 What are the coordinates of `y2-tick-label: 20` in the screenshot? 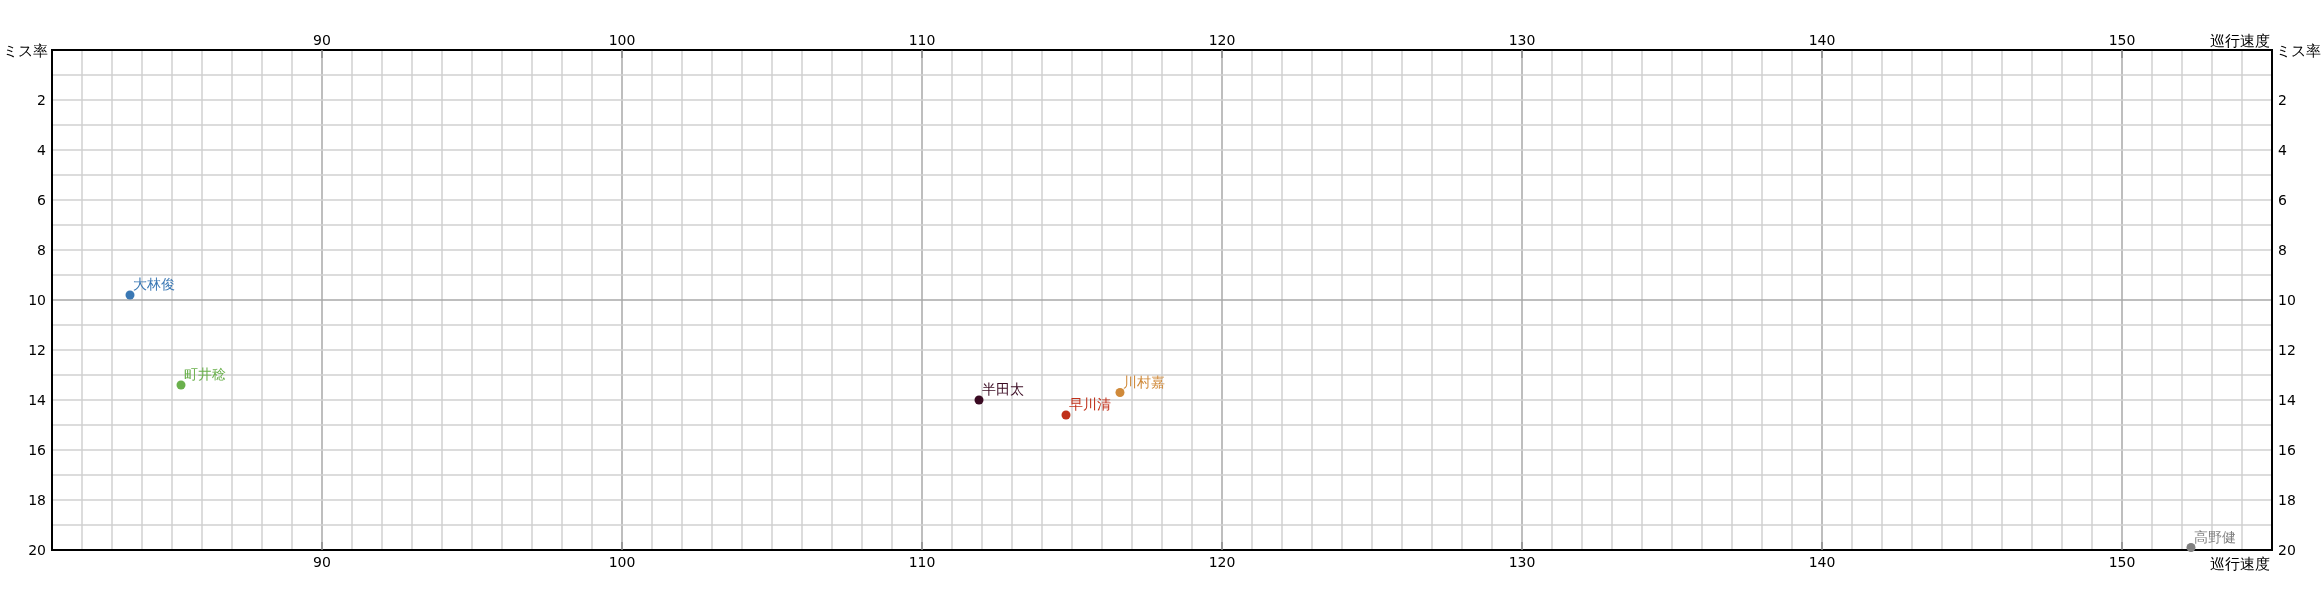 It's located at (2287, 550).